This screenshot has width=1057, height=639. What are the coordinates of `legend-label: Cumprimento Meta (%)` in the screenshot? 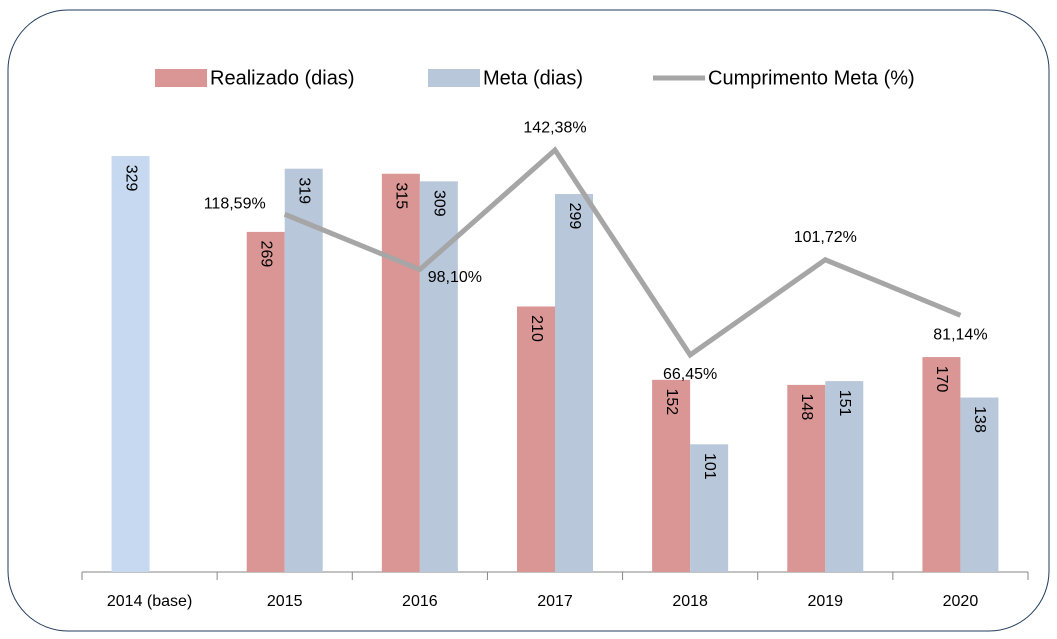 It's located at (811, 78).